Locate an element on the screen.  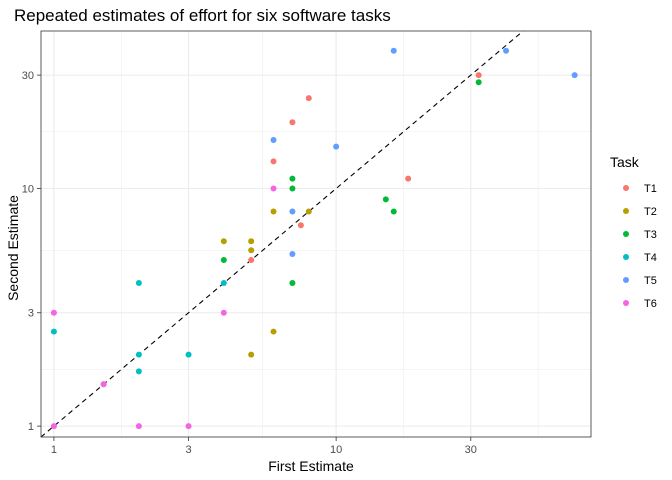
x-axis-title: First Estimate is located at coordinates (311, 466).